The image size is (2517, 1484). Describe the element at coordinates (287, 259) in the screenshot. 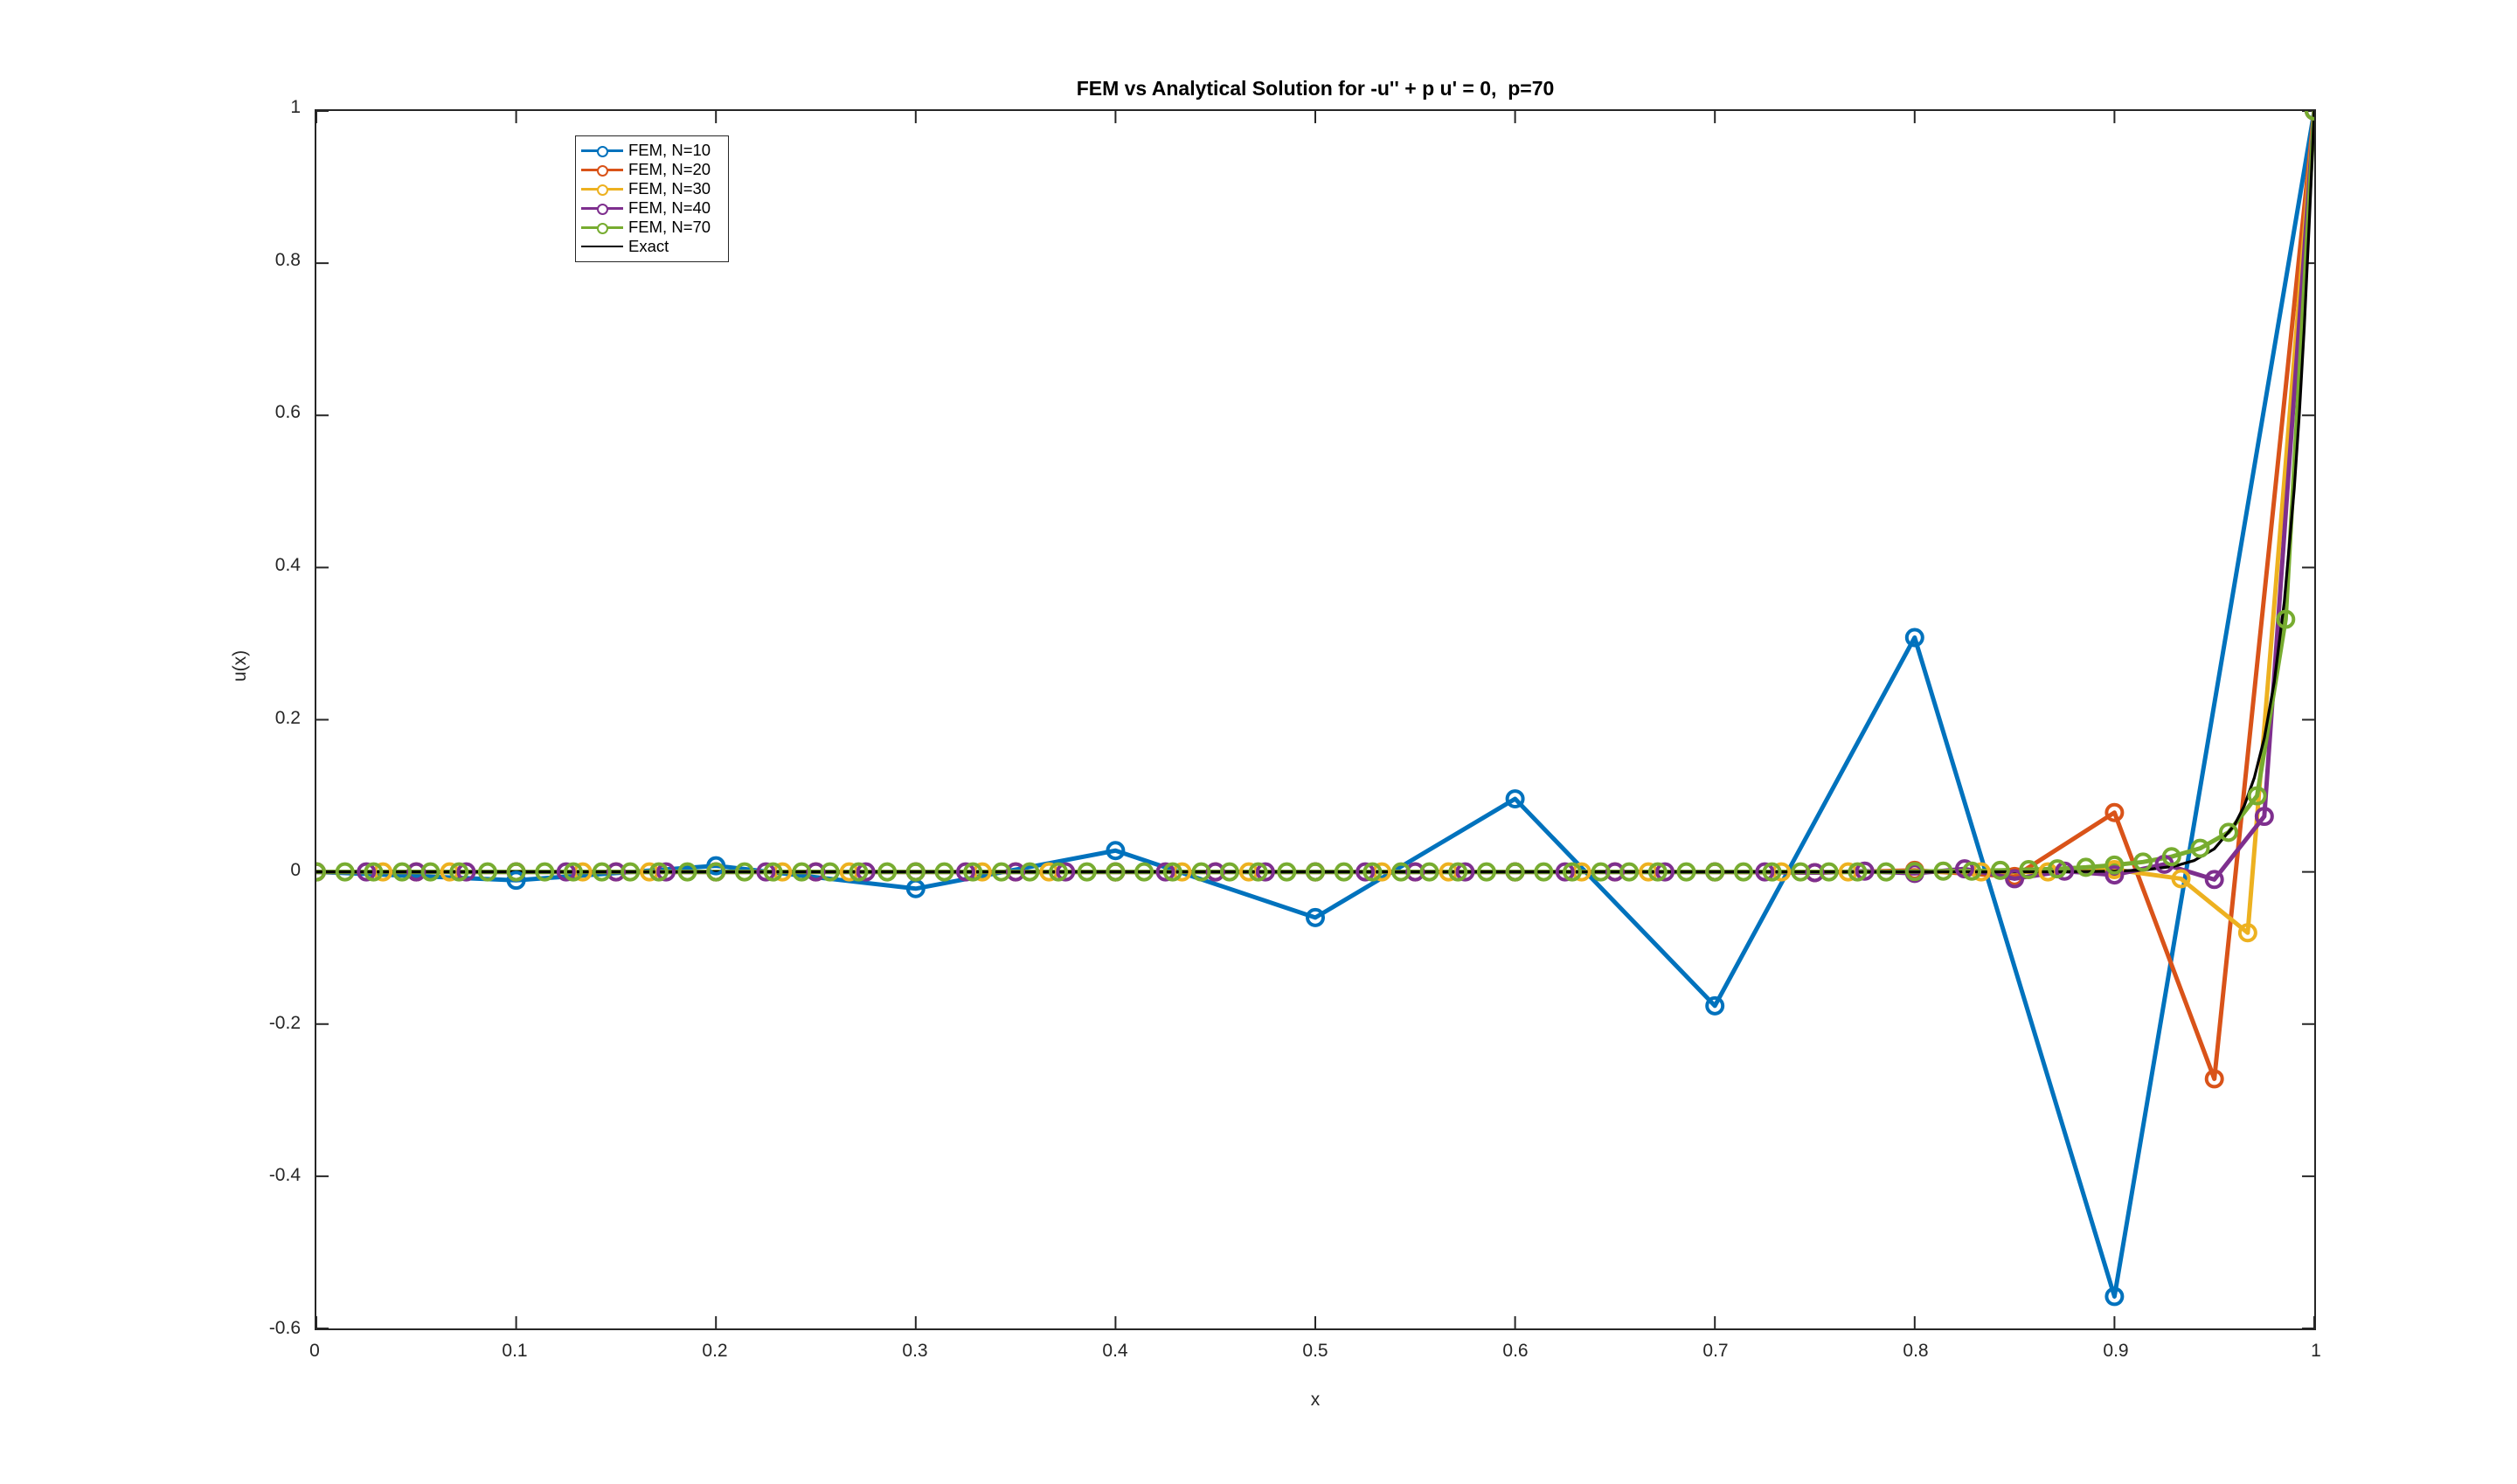

I see `y-tick-label: 0.8` at that location.